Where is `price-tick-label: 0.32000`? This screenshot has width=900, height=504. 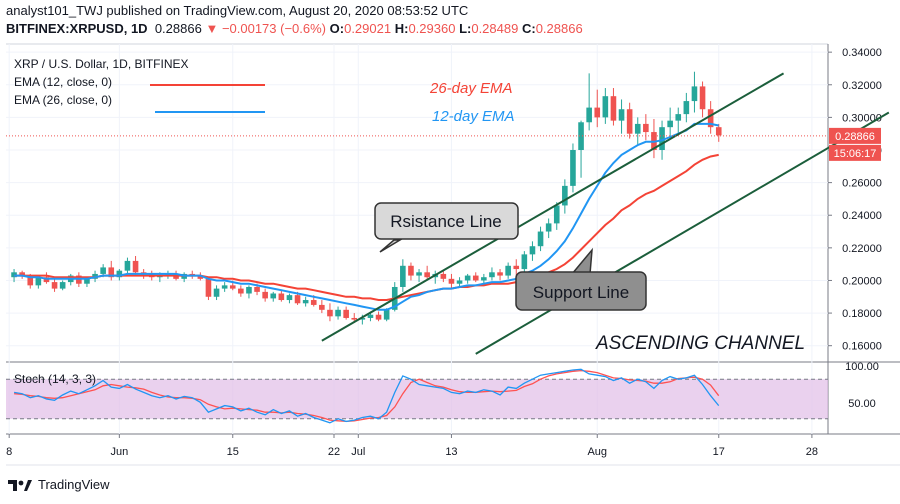
price-tick-label: 0.32000 is located at coordinates (862, 86).